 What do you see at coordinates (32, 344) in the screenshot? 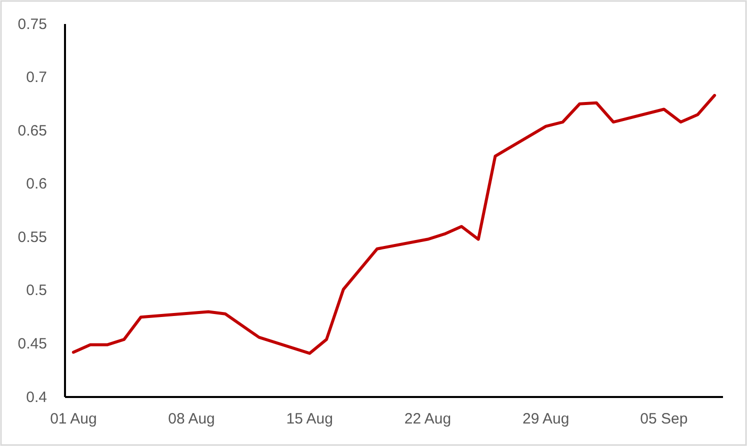
I see `y-tick-label: 0.45` at bounding box center [32, 344].